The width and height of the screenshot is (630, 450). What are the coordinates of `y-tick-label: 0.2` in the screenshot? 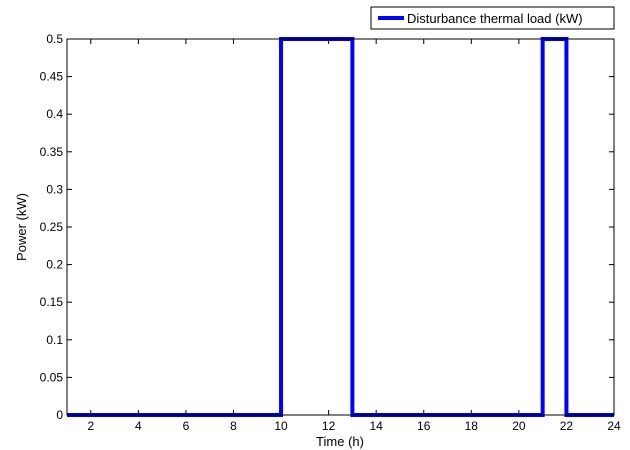 It's located at (54, 265).